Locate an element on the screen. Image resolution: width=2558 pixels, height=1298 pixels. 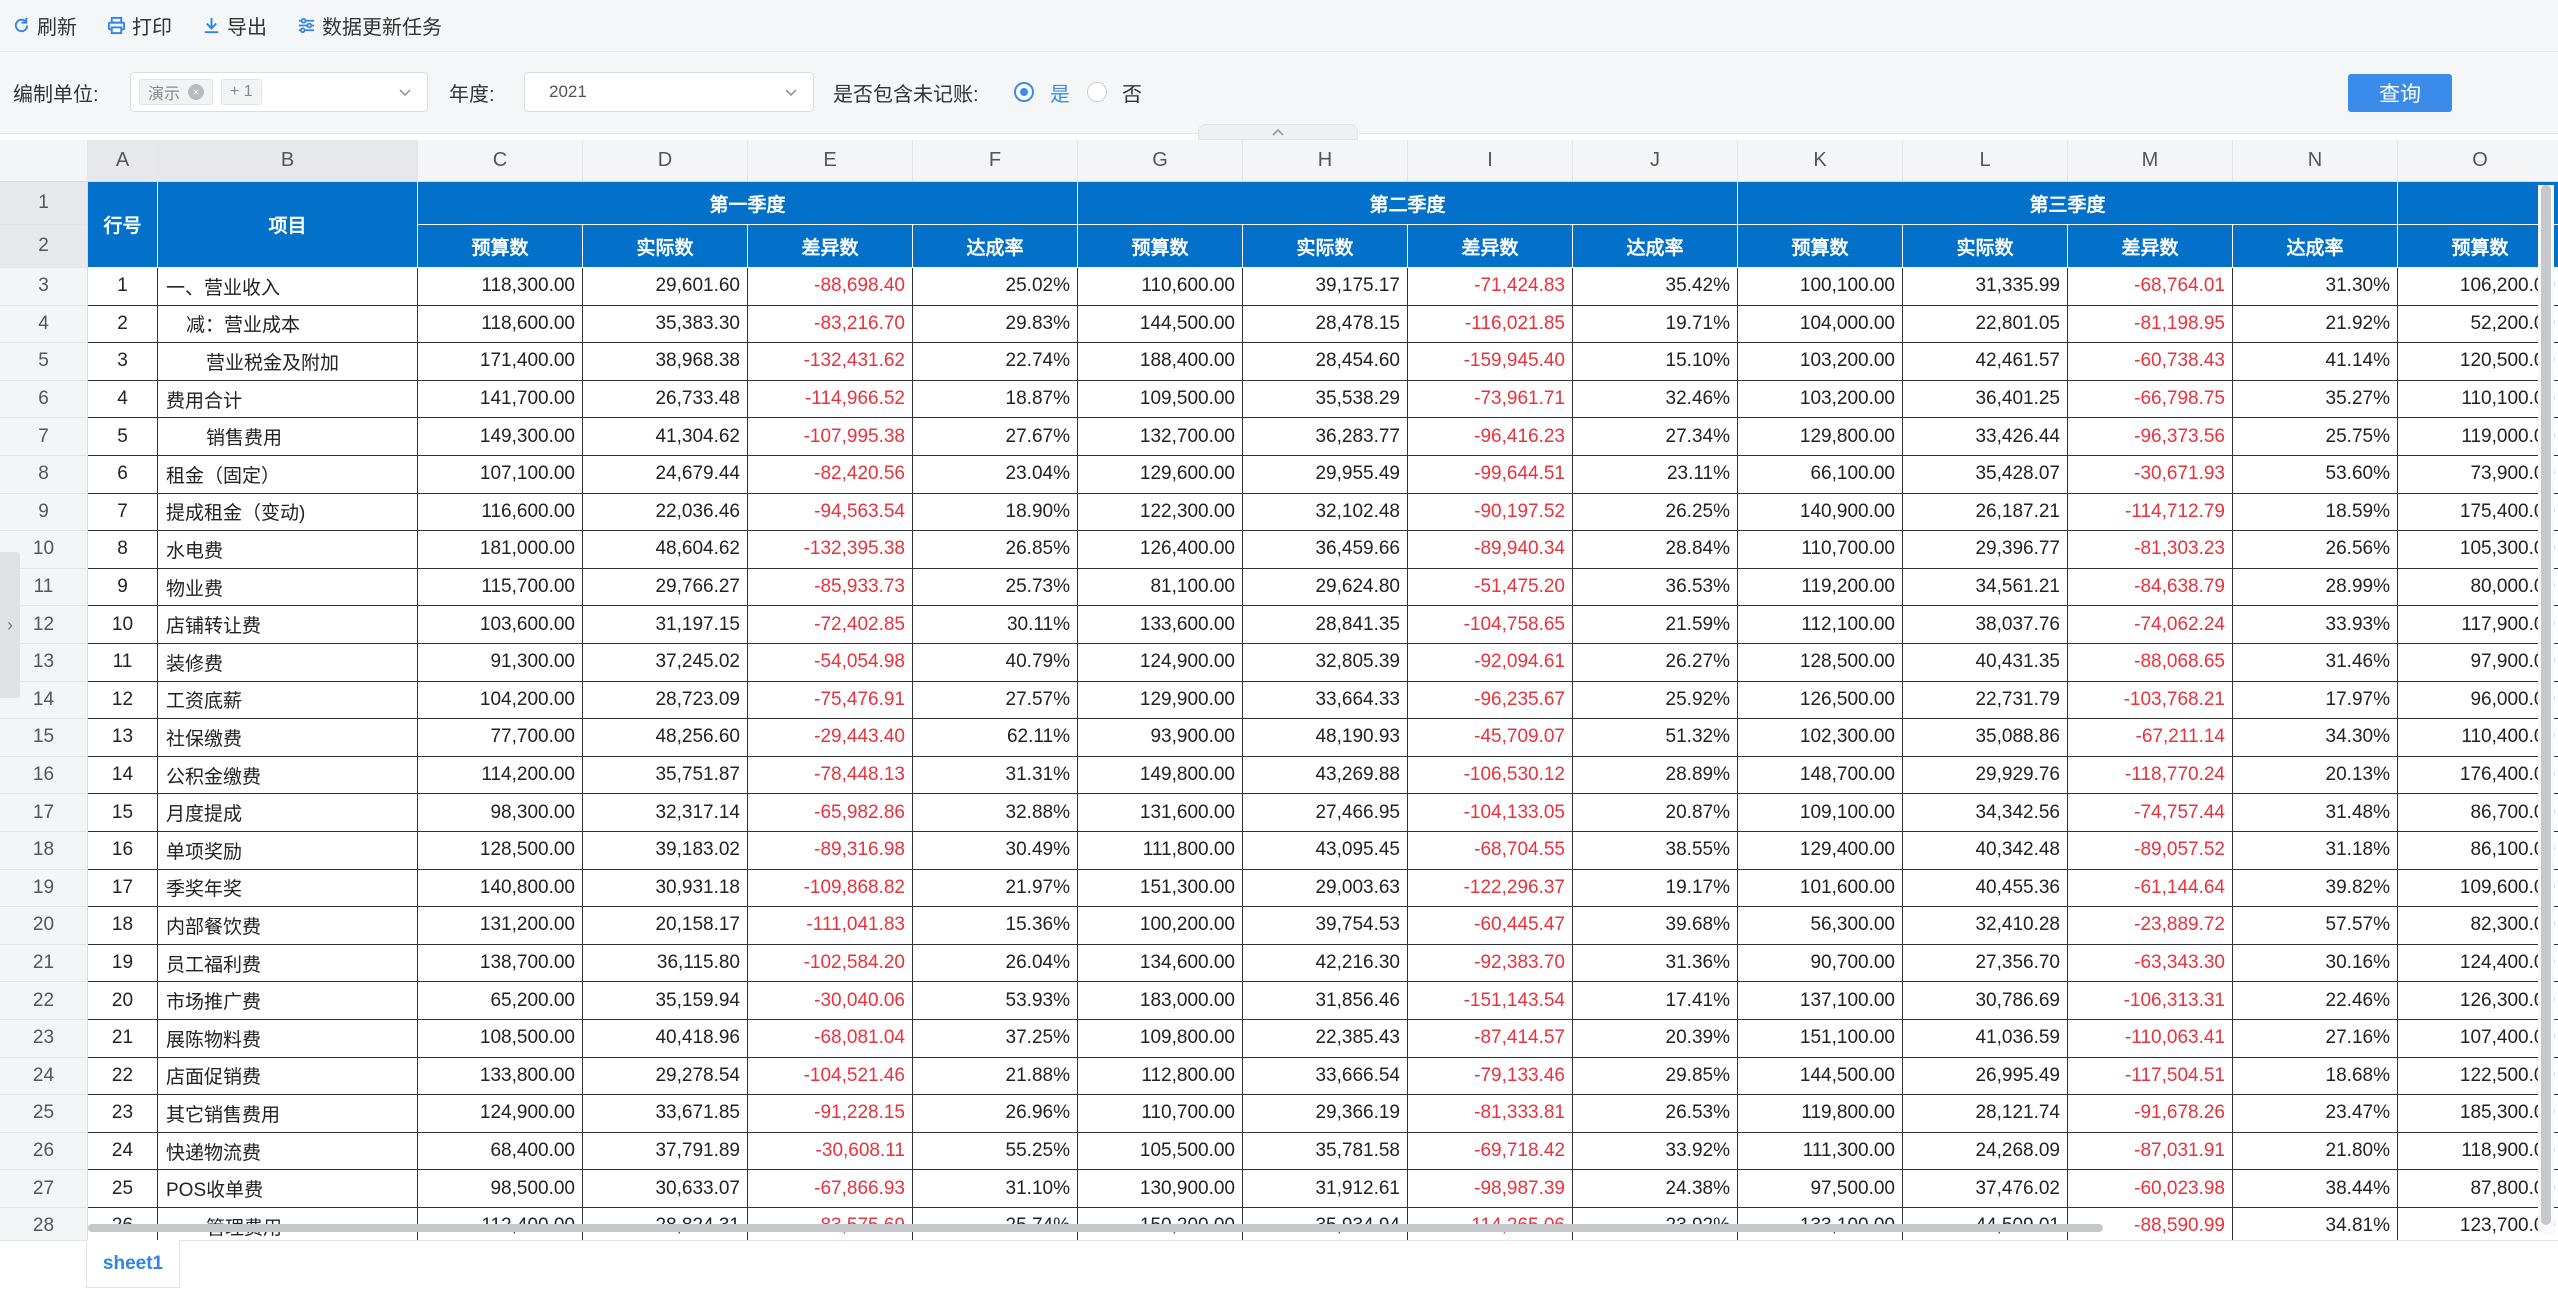
row-number-cell: 17 is located at coordinates (123, 888).